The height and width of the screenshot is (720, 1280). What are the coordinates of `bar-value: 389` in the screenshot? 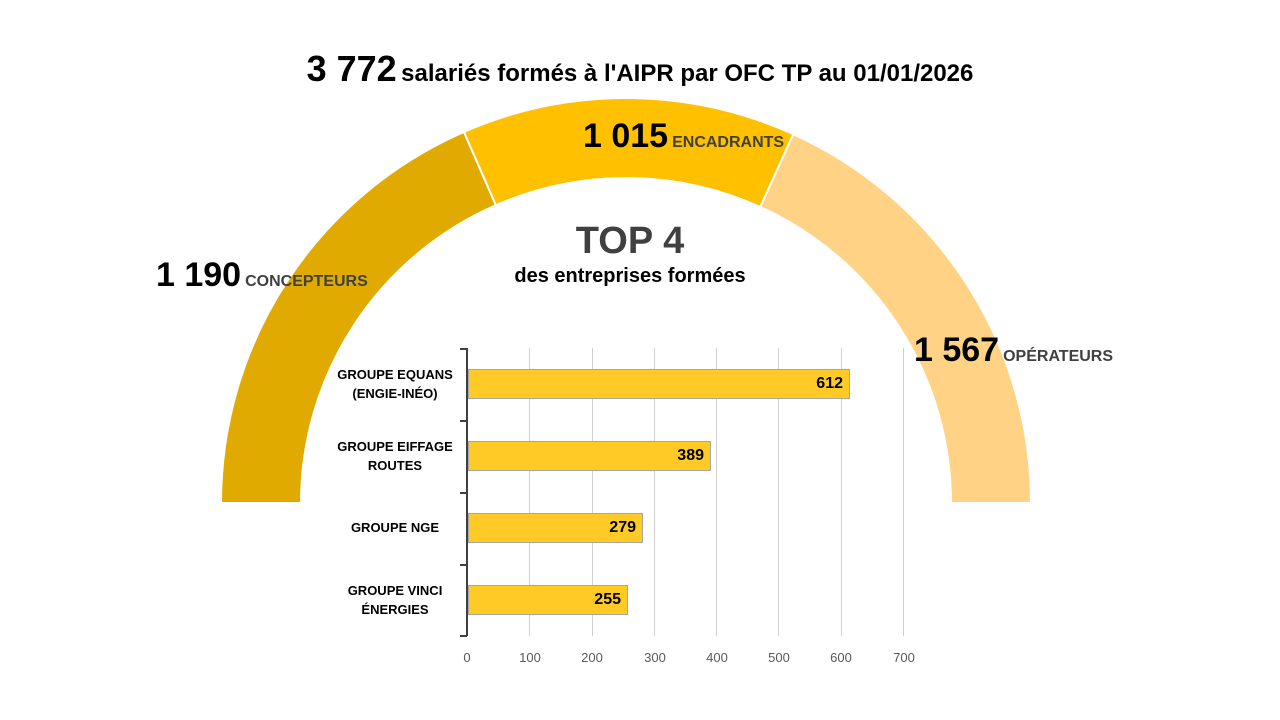 It's located at (690, 455).